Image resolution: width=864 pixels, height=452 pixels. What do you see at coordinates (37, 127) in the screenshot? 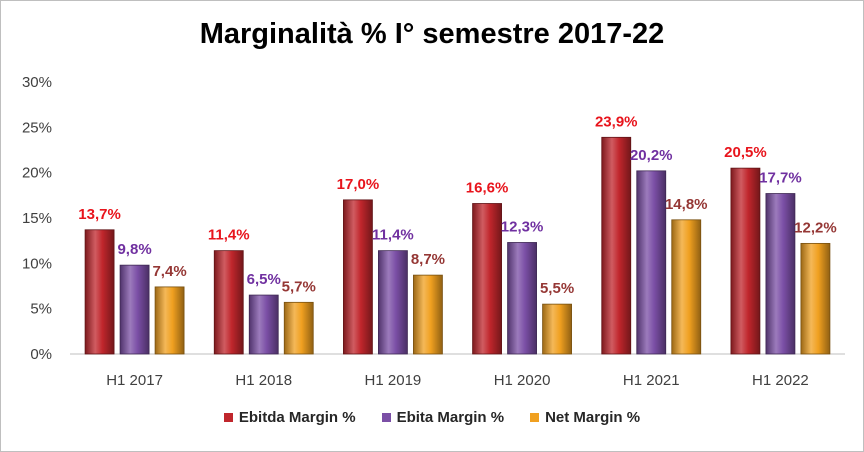
I see `y-tick-label: 25%` at bounding box center [37, 127].